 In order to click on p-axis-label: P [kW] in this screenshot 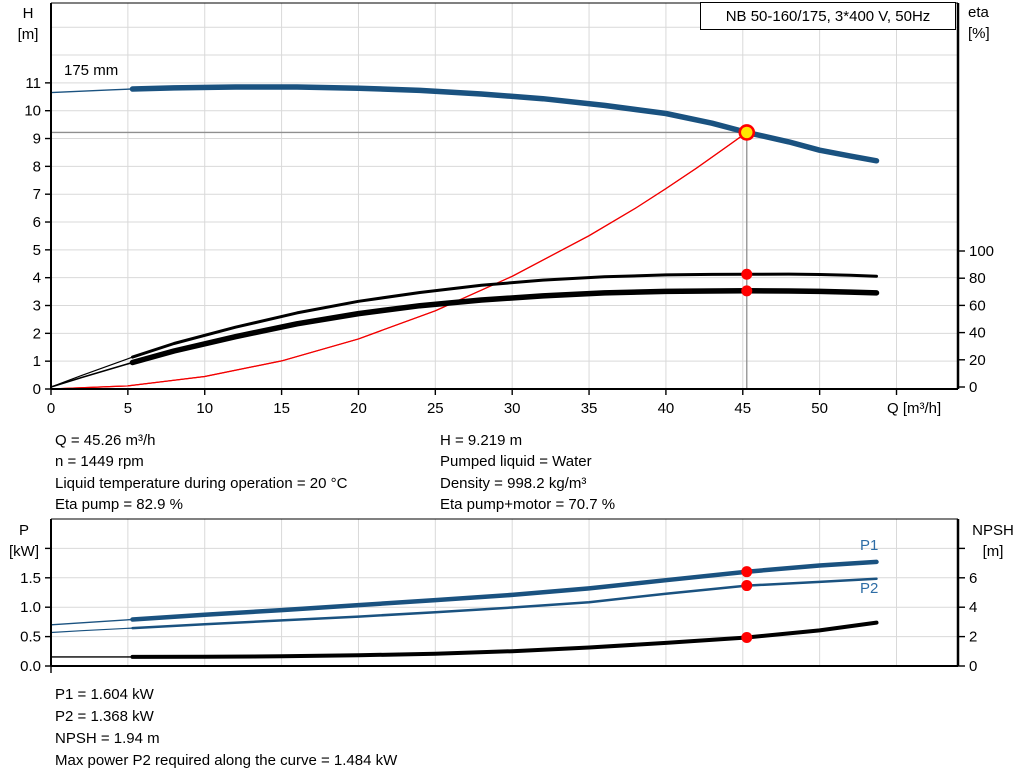, I will do `click(24, 541)`.